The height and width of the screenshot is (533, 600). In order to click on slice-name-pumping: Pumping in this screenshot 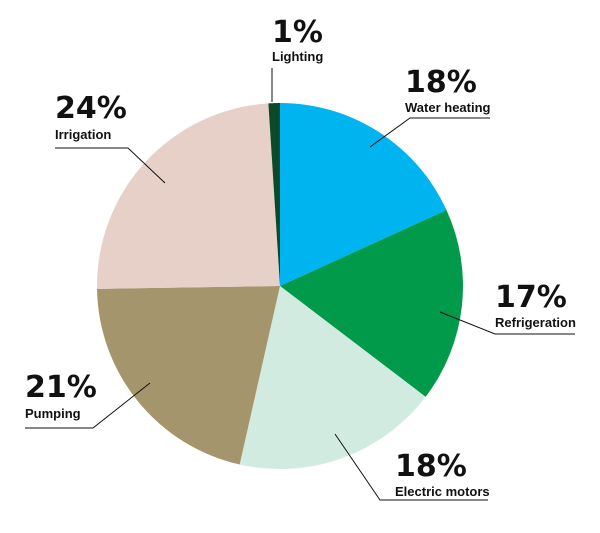, I will do `click(53, 413)`.